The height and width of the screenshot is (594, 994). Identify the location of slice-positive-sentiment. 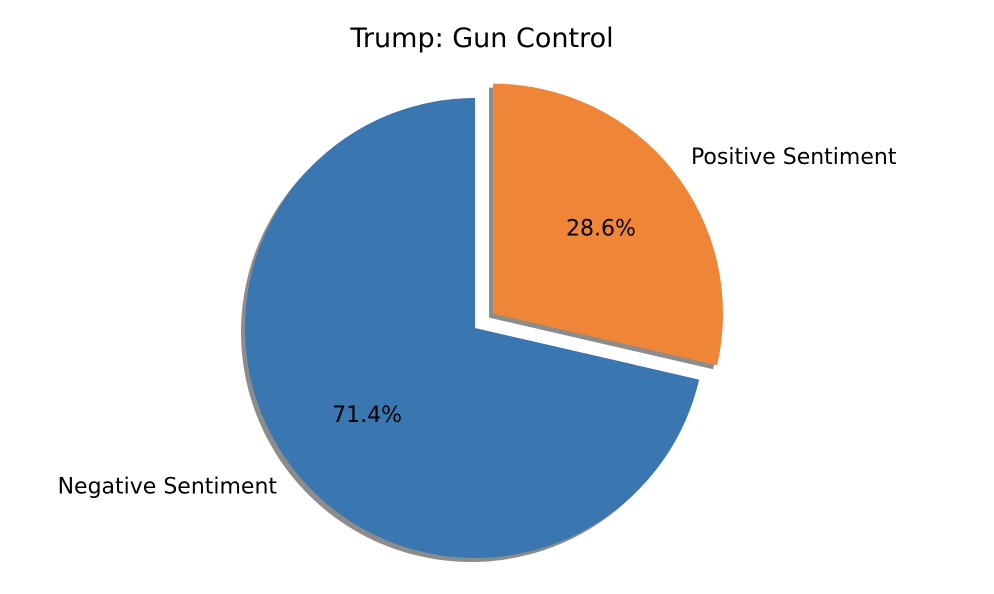
(607, 224).